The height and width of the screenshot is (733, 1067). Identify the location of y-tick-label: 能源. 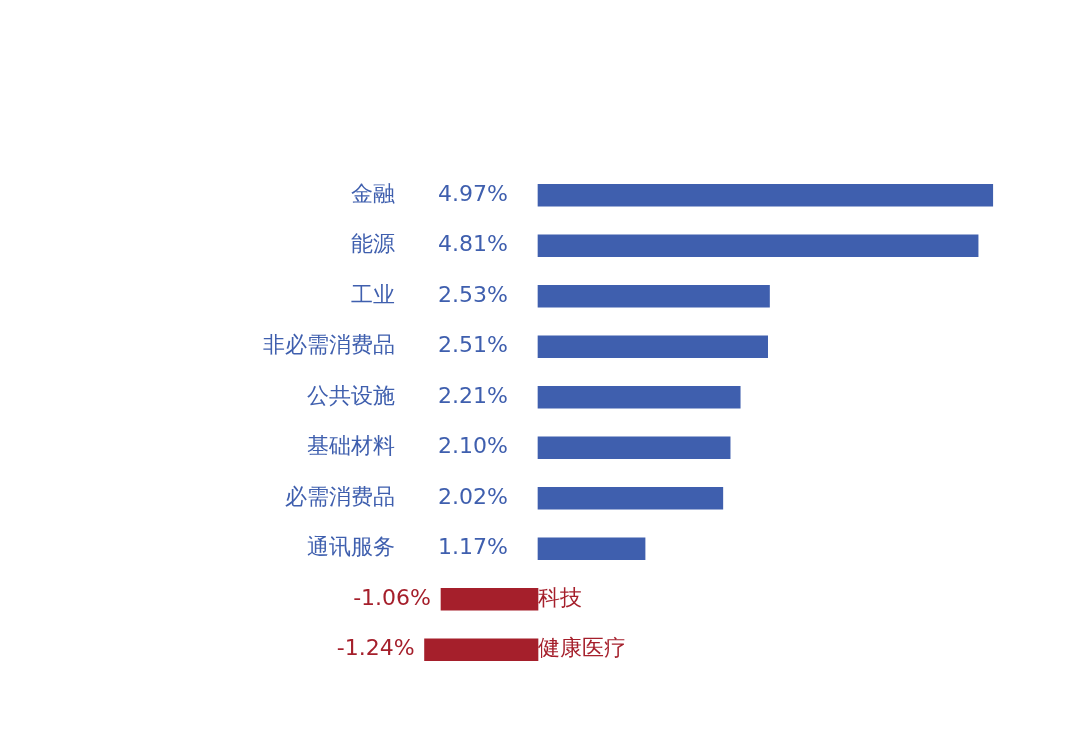
(373, 244).